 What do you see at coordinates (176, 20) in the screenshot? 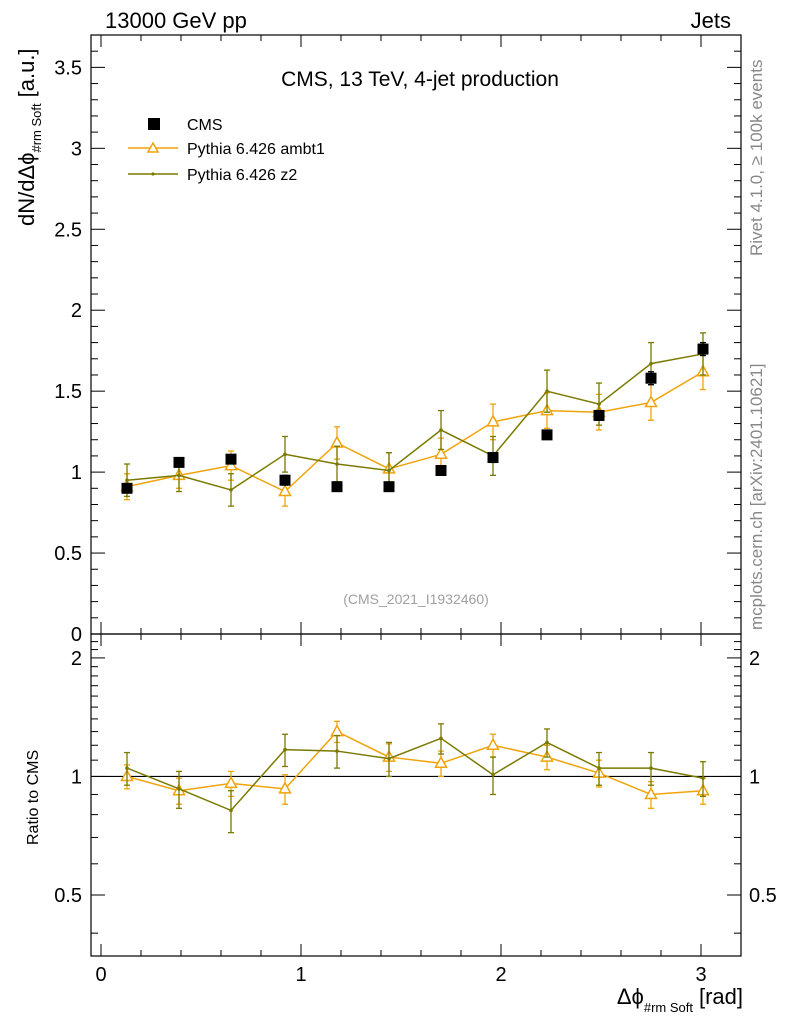
I see `header-energy-label: 13000 GeV pp` at bounding box center [176, 20].